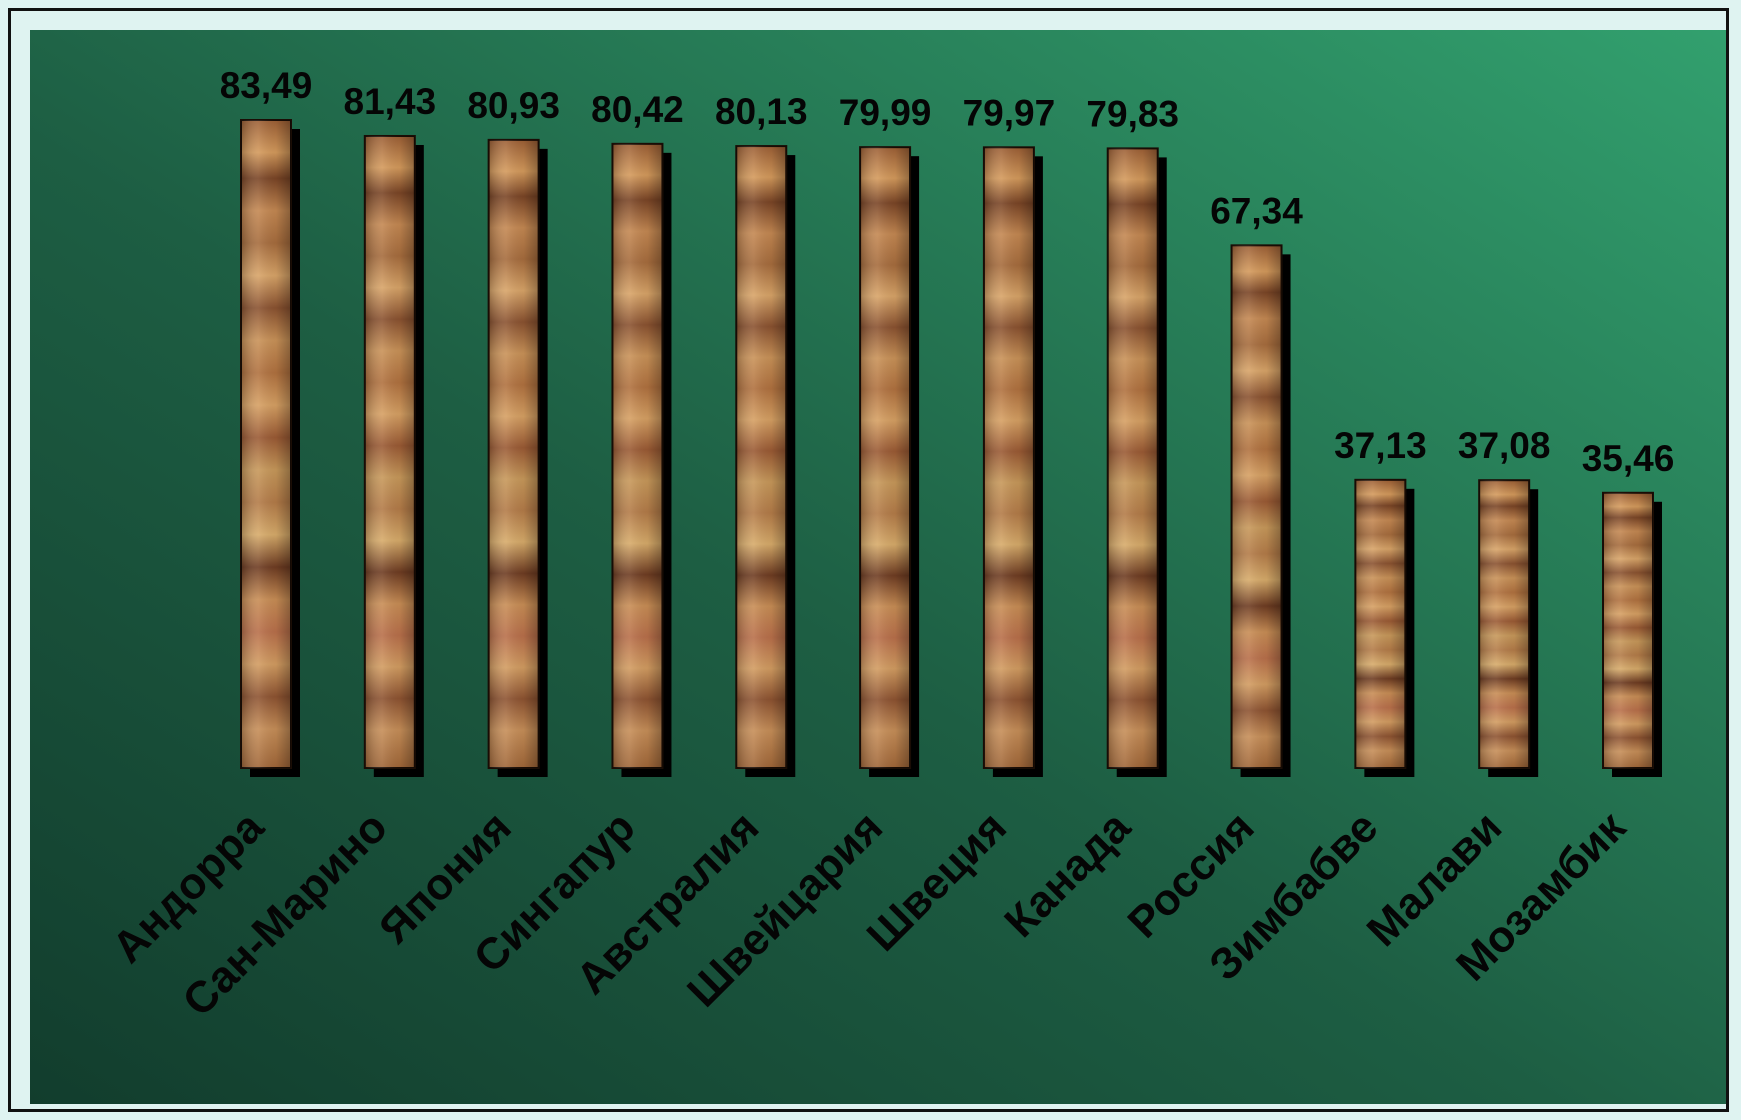  Describe the element at coordinates (1504, 445) in the screenshot. I see `data-label: 37,08` at that location.